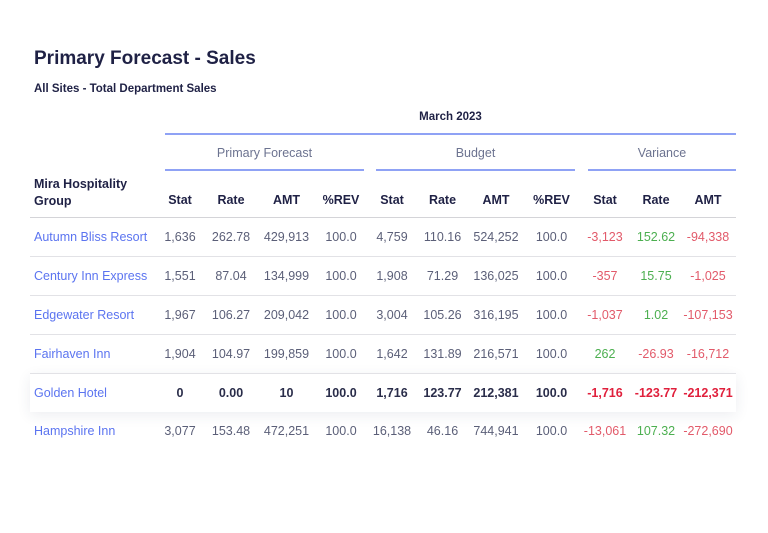 This screenshot has height=533, width=768. I want to click on value-cell: 71.29, so click(442, 276).